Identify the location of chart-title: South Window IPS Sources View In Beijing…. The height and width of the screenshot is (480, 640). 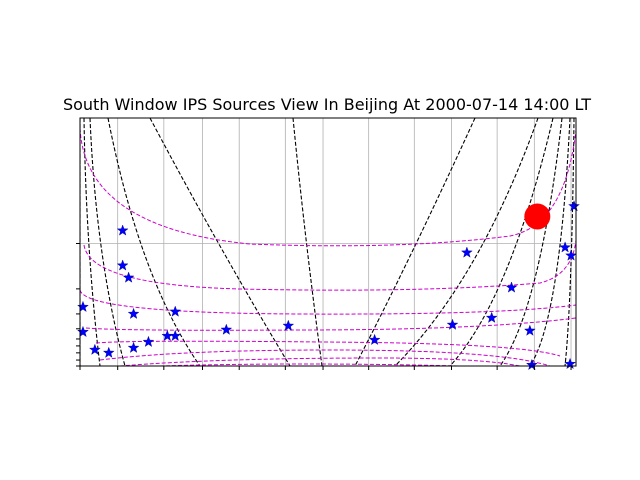
(327, 104).